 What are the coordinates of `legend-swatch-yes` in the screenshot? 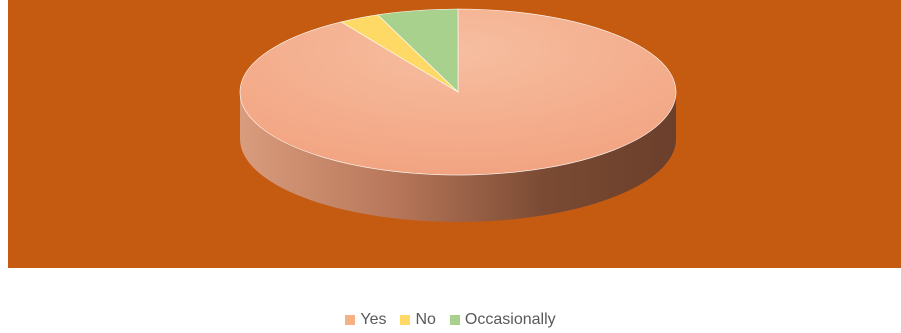 It's located at (350, 320).